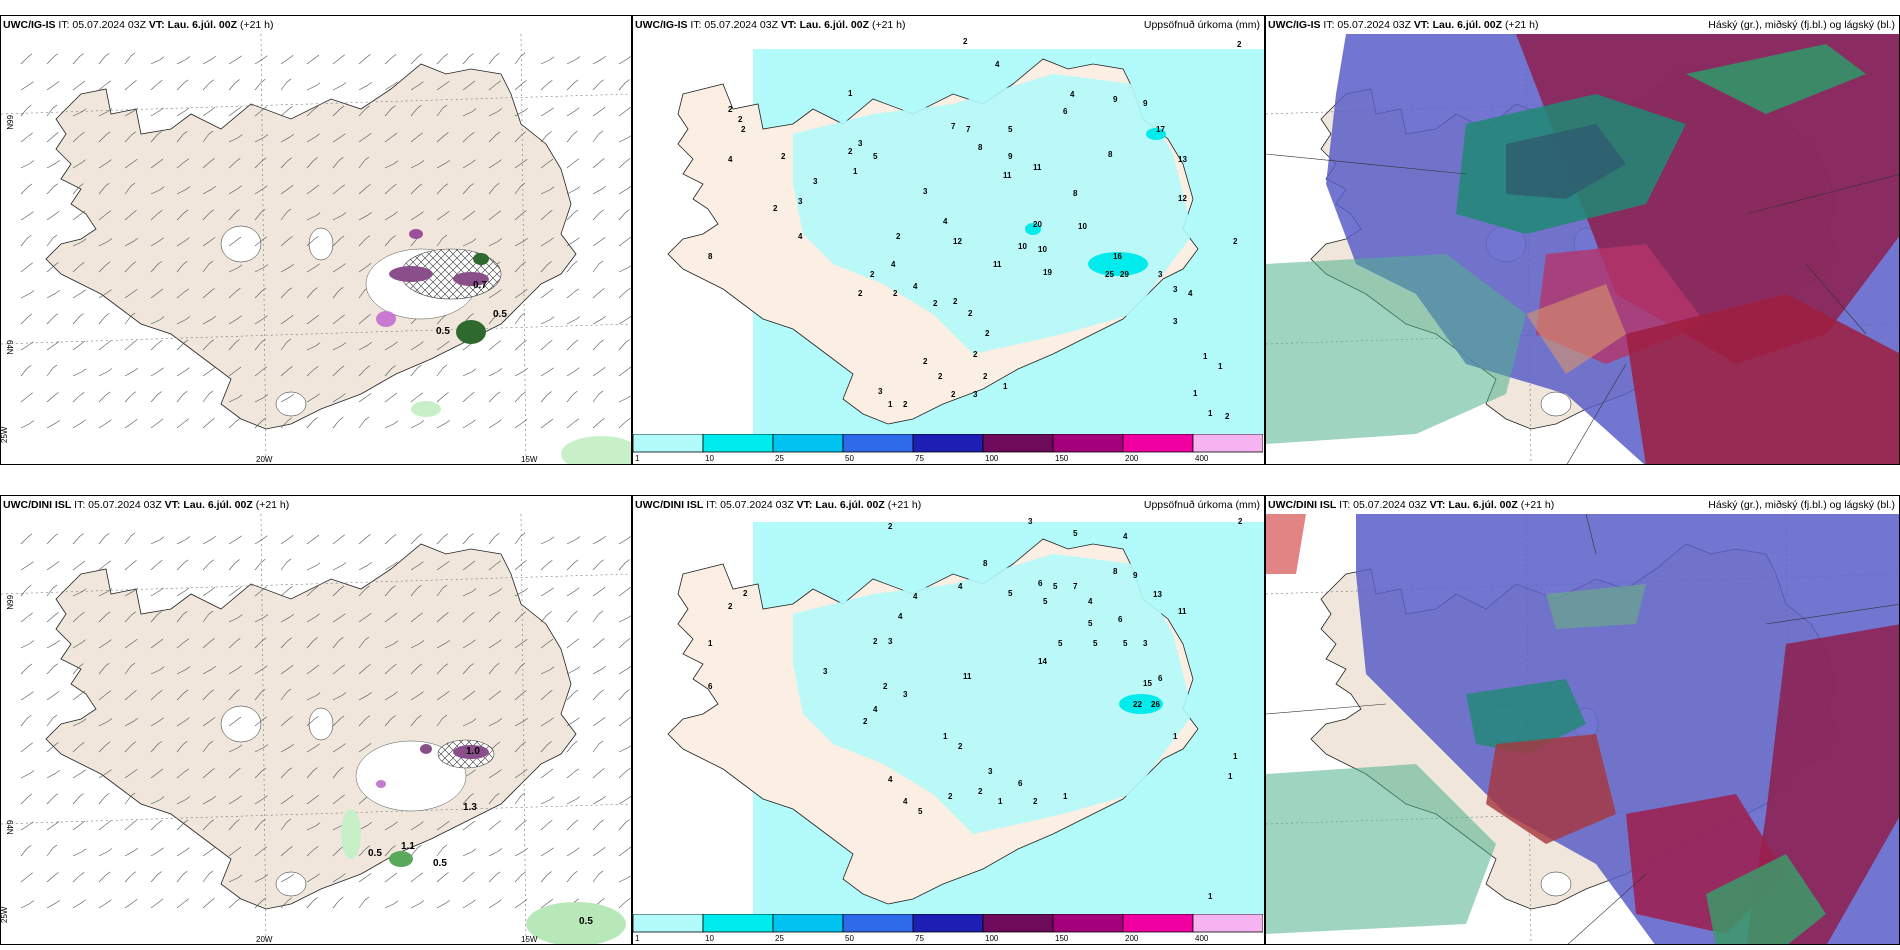  What do you see at coordinates (1125, 643) in the screenshot?
I see `precip-value: 5` at bounding box center [1125, 643].